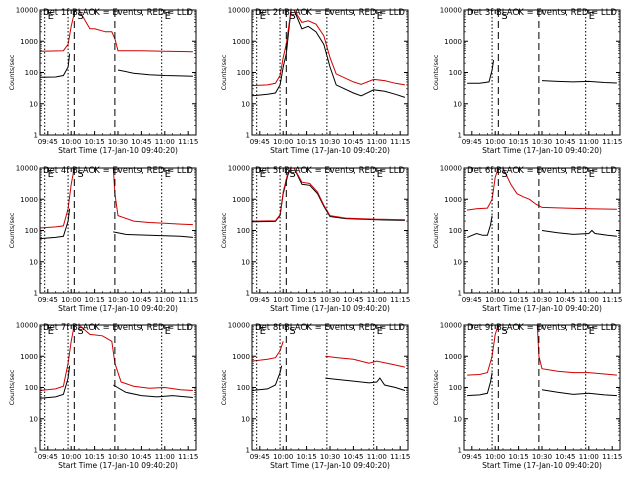 The image size is (640, 480). Describe the element at coordinates (542, 328) in the screenshot. I see `chart-title: Det 9f BLACK = Events, RED = LLD` at that location.